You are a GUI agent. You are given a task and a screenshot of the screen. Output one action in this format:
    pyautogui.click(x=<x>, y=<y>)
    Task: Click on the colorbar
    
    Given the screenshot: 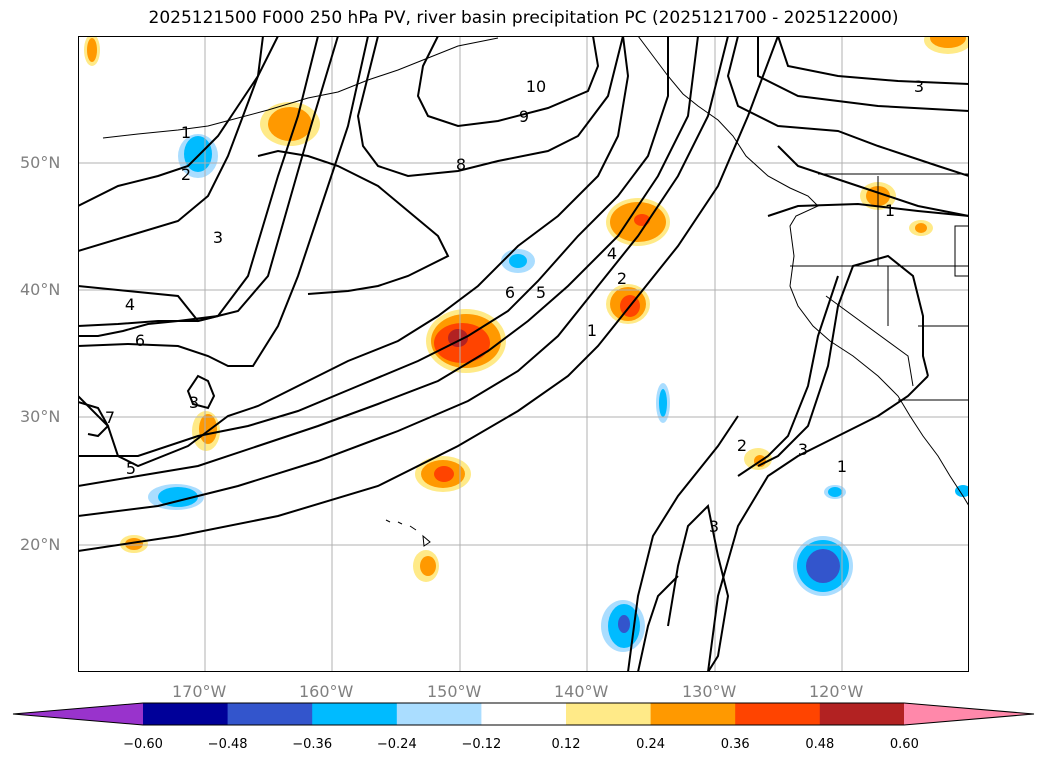 What is the action you would take?
    pyautogui.click(x=523, y=714)
    